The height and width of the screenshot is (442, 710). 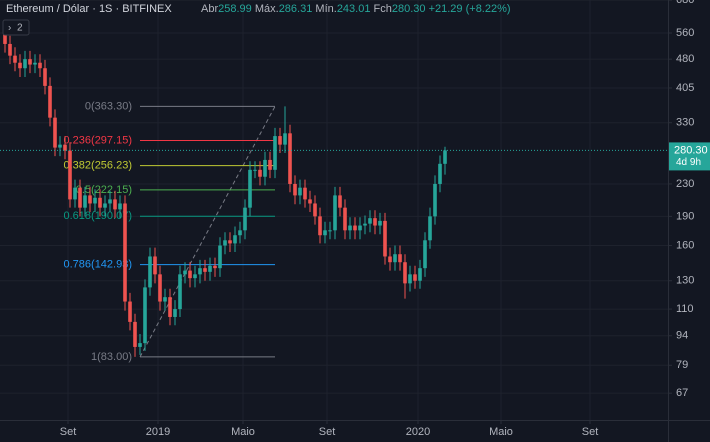 I want to click on ohlc-value: 286.31, so click(x=296, y=9).